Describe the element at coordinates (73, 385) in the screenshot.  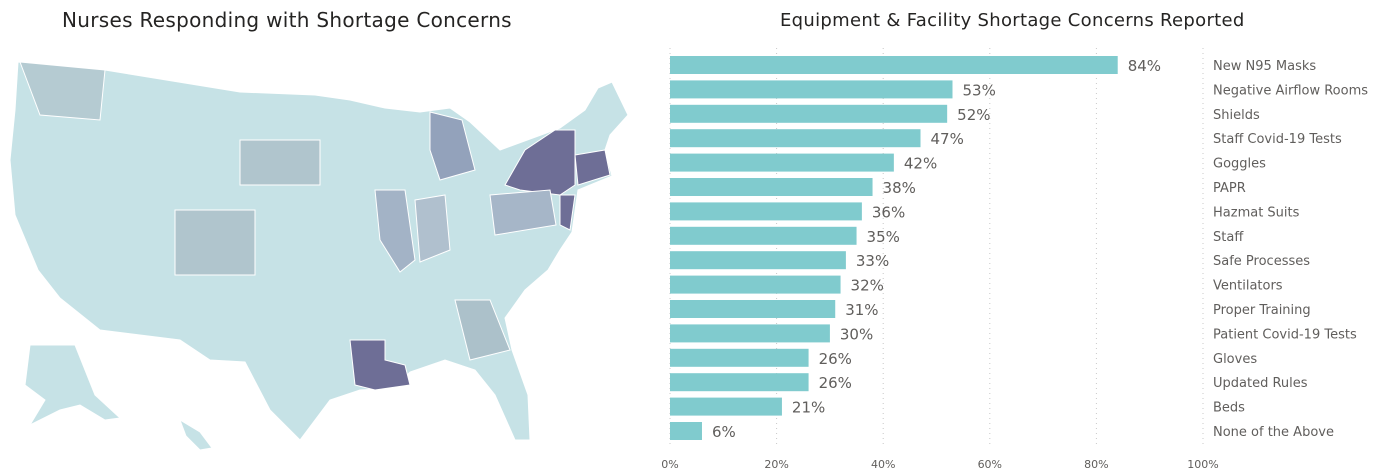
I see `map-alaska` at that location.